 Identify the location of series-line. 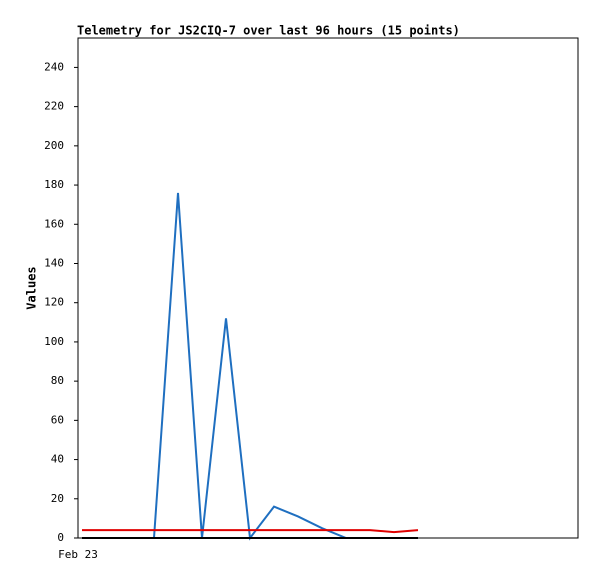
(250, 531).